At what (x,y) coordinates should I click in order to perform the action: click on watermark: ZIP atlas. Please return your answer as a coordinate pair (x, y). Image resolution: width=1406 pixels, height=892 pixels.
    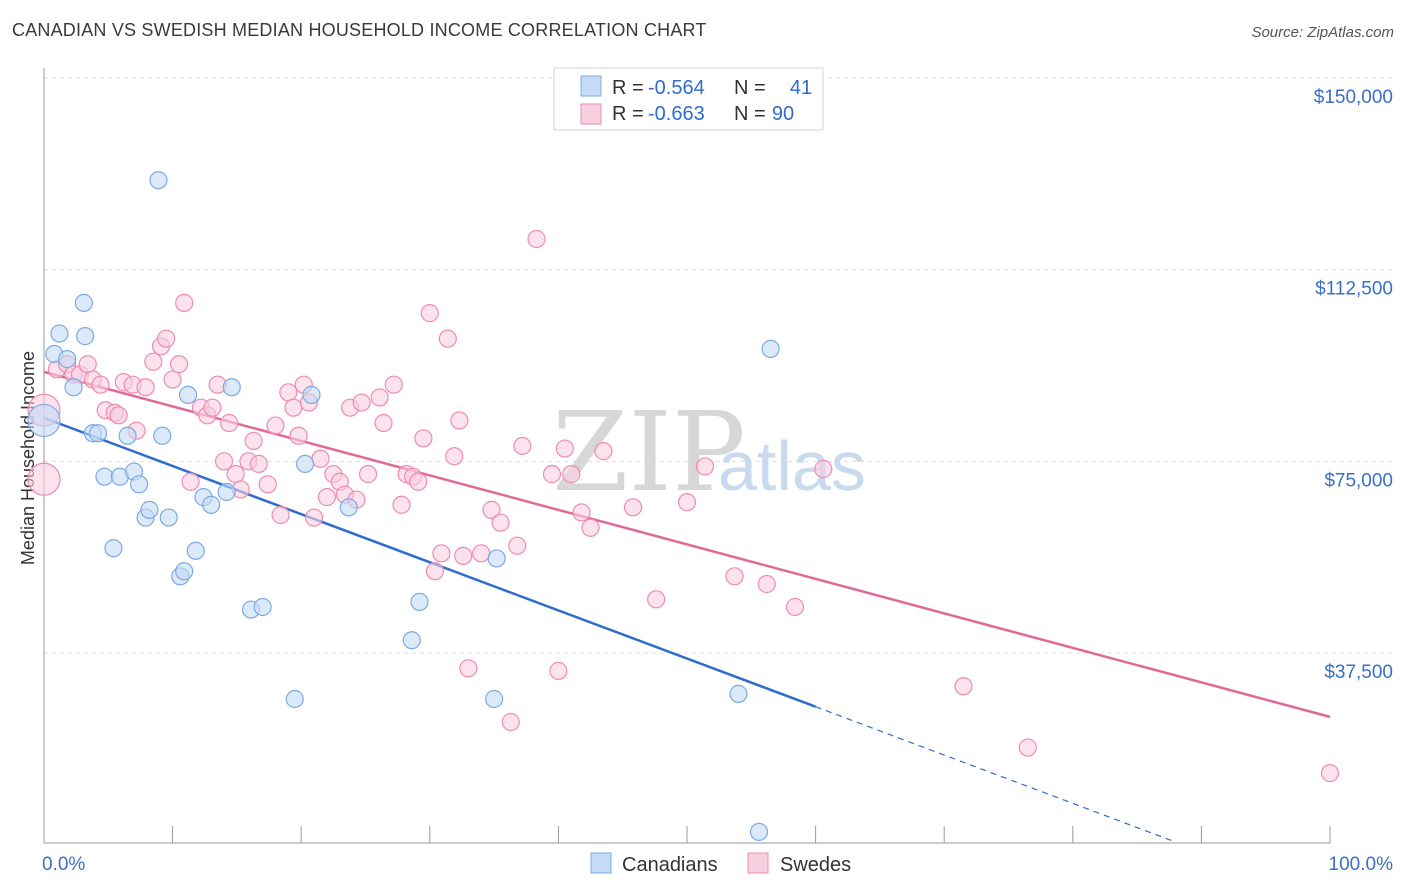
    Looking at the image, I should click on (709, 452).